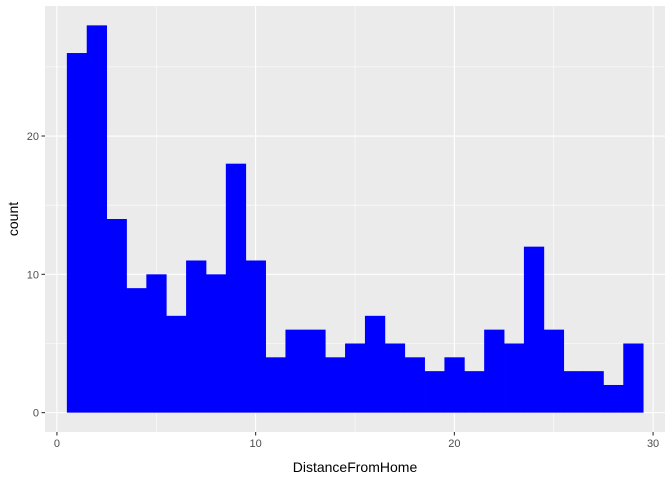 The width and height of the screenshot is (672, 480). What do you see at coordinates (36, 414) in the screenshot?
I see `y-tick-label: 0` at bounding box center [36, 414].